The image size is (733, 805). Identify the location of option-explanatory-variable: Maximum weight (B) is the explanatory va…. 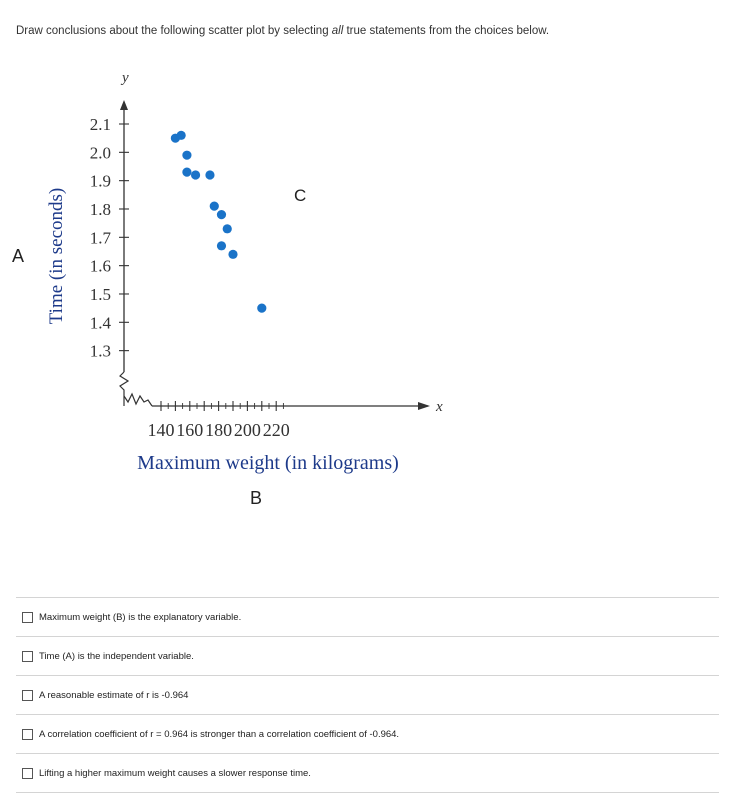
(367, 616).